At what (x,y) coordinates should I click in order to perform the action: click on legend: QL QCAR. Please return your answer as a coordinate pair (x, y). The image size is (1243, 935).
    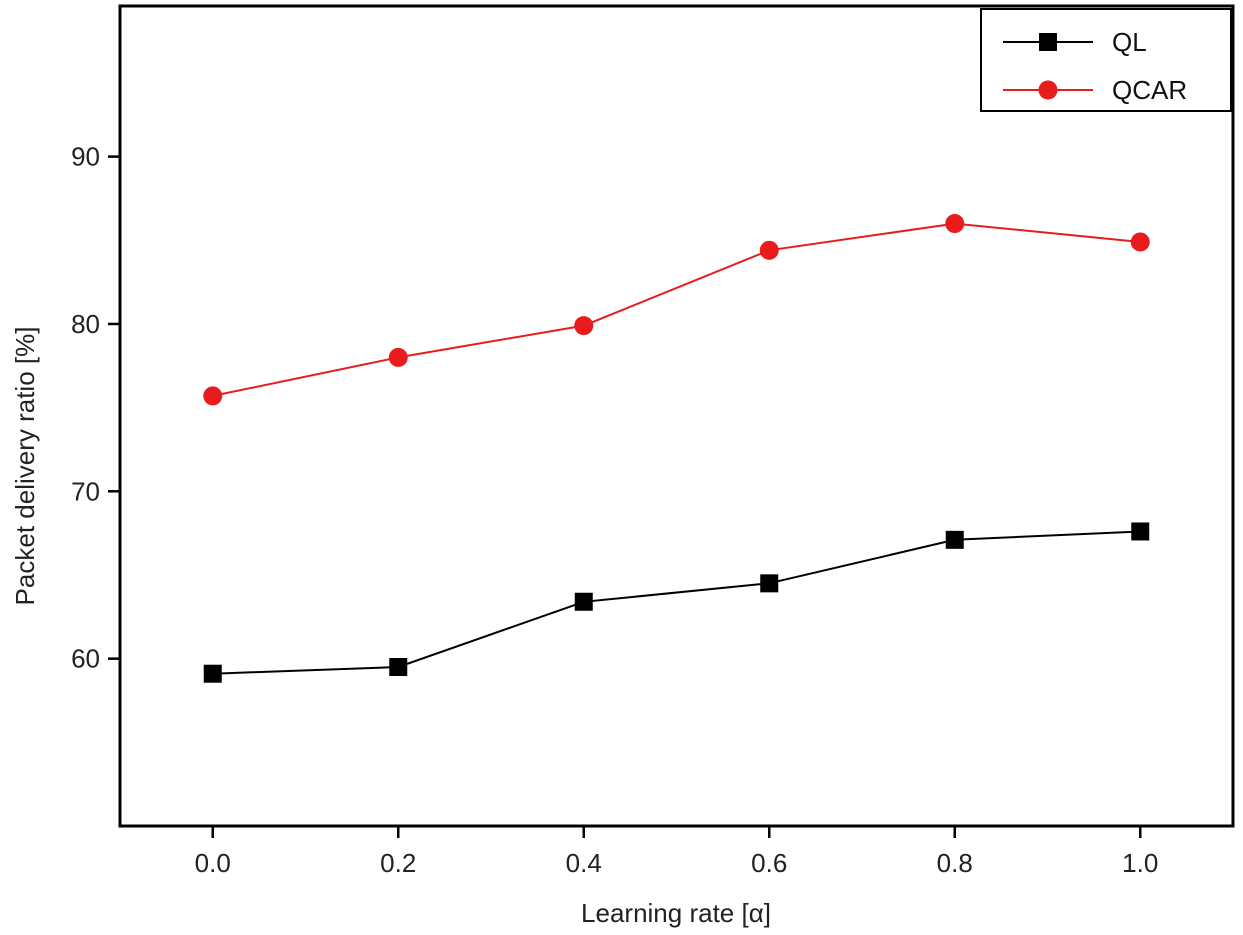
    Looking at the image, I should click on (1106, 60).